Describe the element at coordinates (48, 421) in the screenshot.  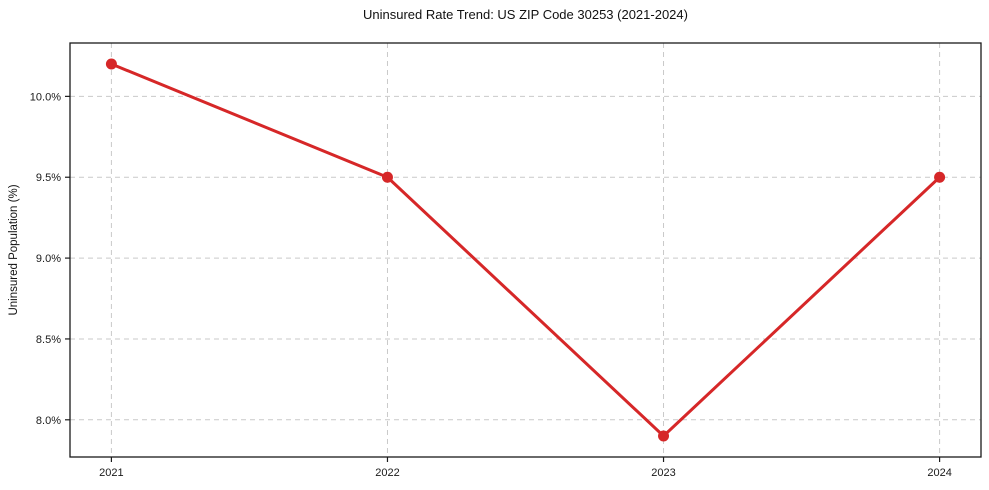
I see `y-tick-label: 8.0%` at that location.